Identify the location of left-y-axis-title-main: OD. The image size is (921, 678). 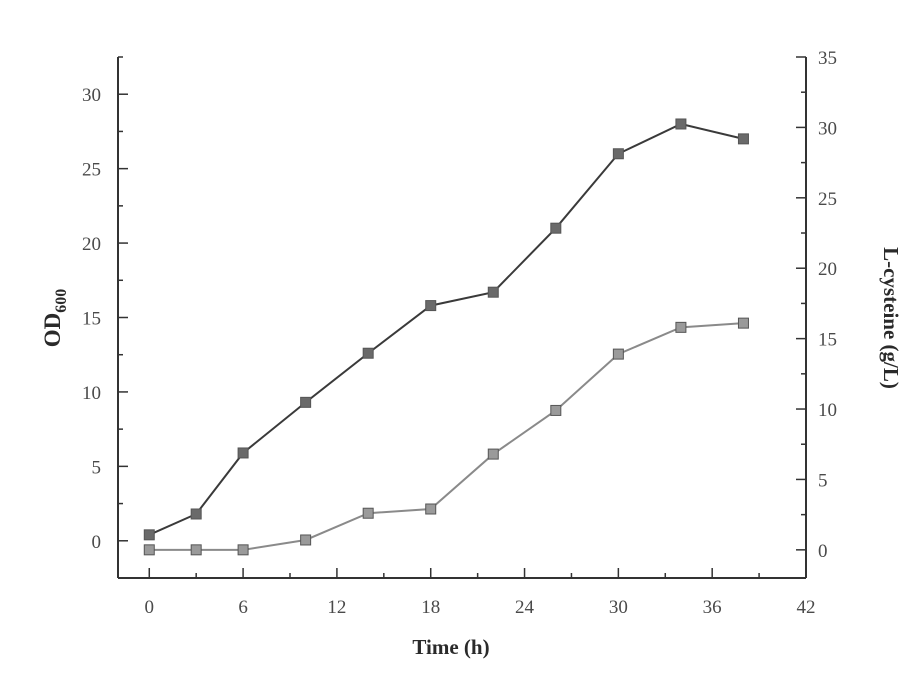
(52, 330).